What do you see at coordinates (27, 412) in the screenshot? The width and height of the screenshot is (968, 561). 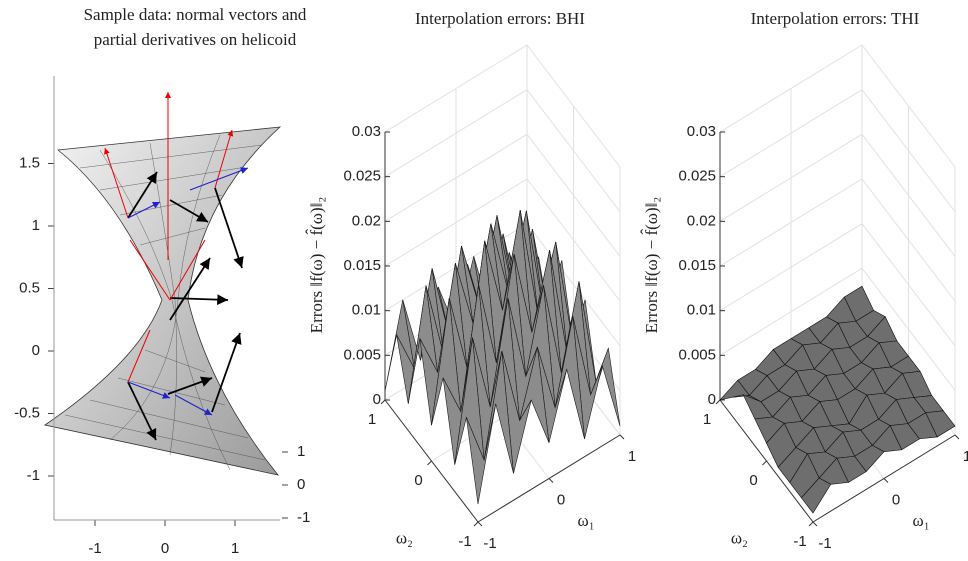 I see `z-tick-label: -0.5` at bounding box center [27, 412].